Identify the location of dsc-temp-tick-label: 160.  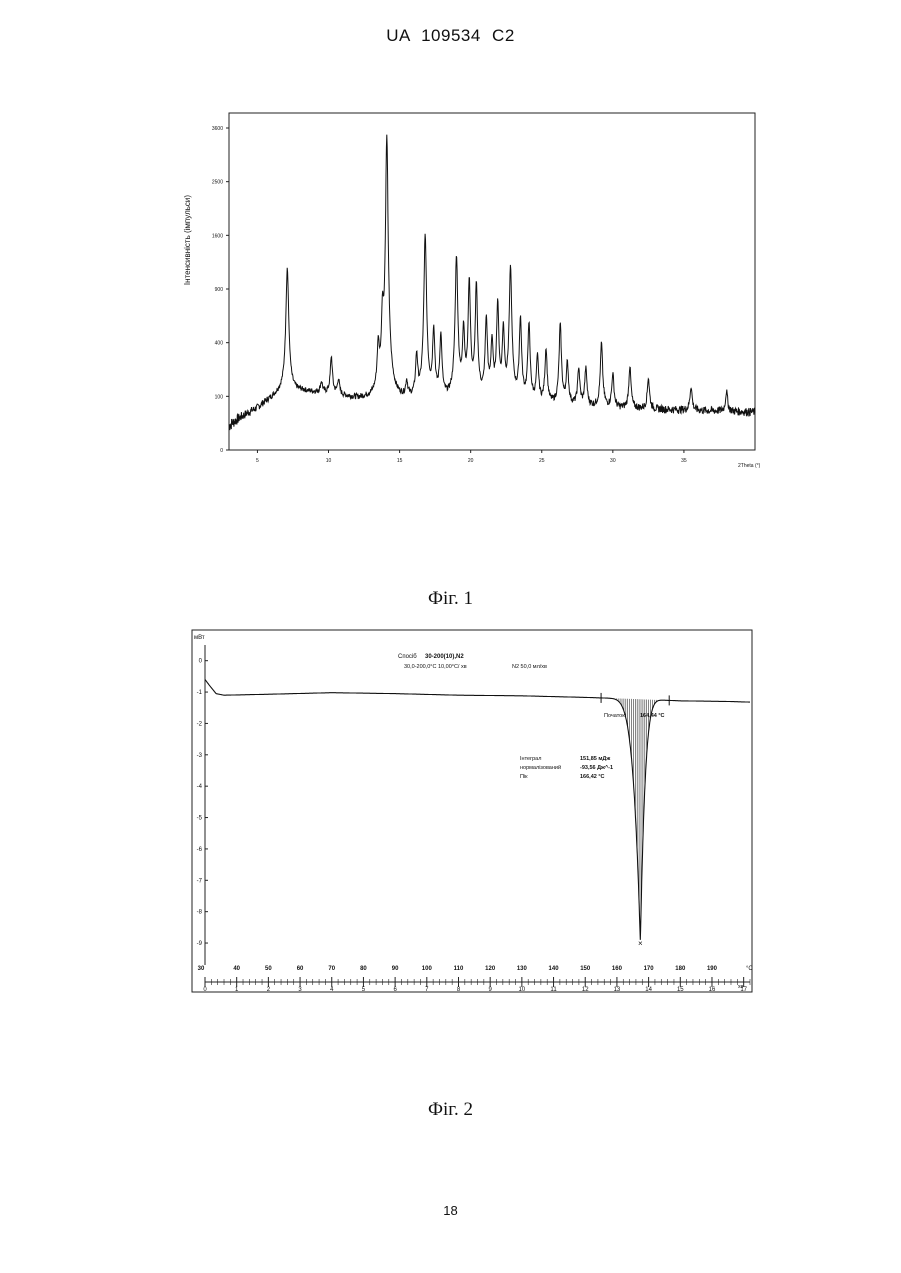
(617, 969).